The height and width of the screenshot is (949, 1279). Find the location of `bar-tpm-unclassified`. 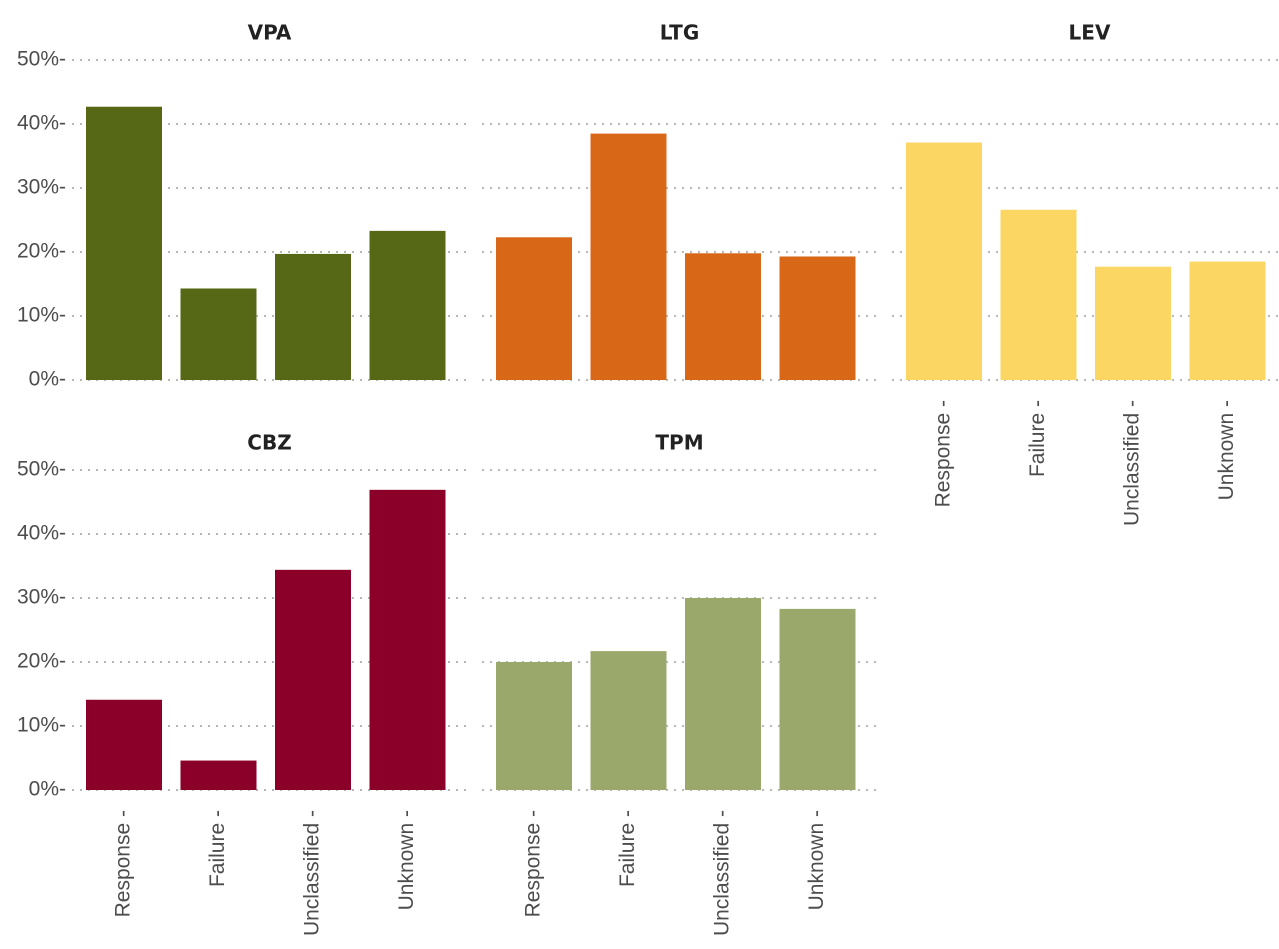

bar-tpm-unclassified is located at coordinates (723, 694).